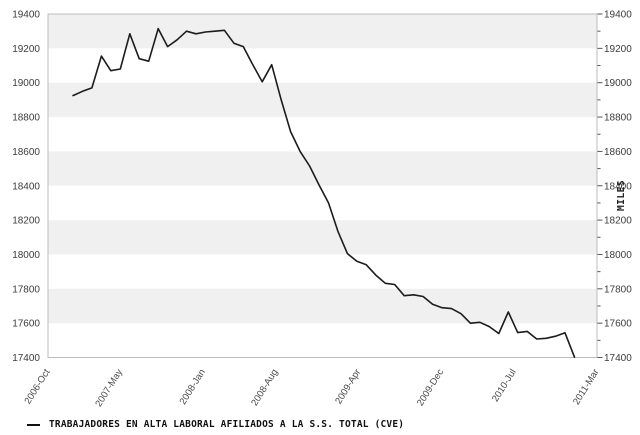 The height and width of the screenshot is (435, 640). I want to click on y-axis-label-right: 17600, so click(618, 324).